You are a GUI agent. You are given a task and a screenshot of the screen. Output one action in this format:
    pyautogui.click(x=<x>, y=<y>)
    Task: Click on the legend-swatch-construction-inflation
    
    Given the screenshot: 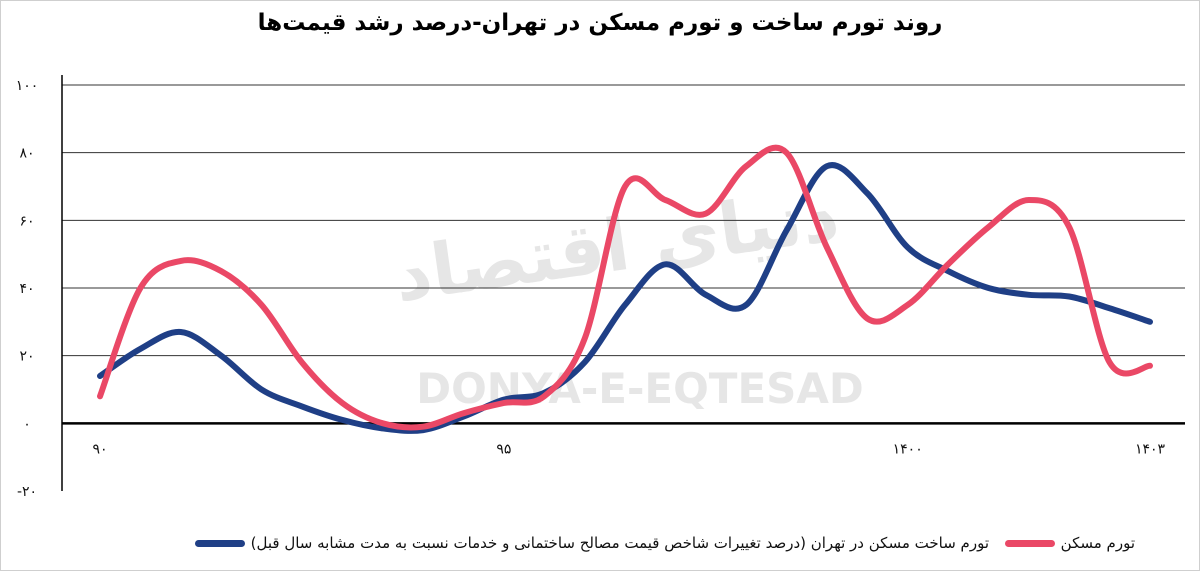 What is the action you would take?
    pyautogui.click(x=219, y=543)
    